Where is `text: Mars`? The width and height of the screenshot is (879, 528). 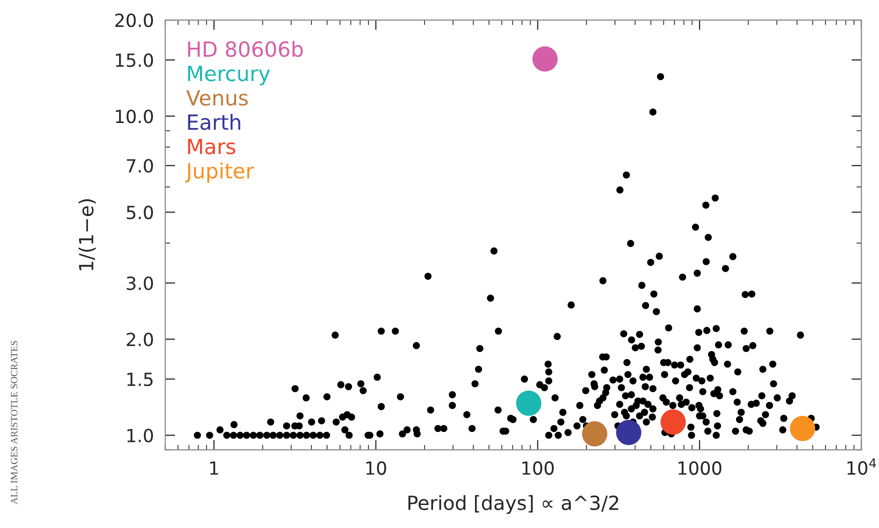
text: Mars is located at coordinates (212, 146).